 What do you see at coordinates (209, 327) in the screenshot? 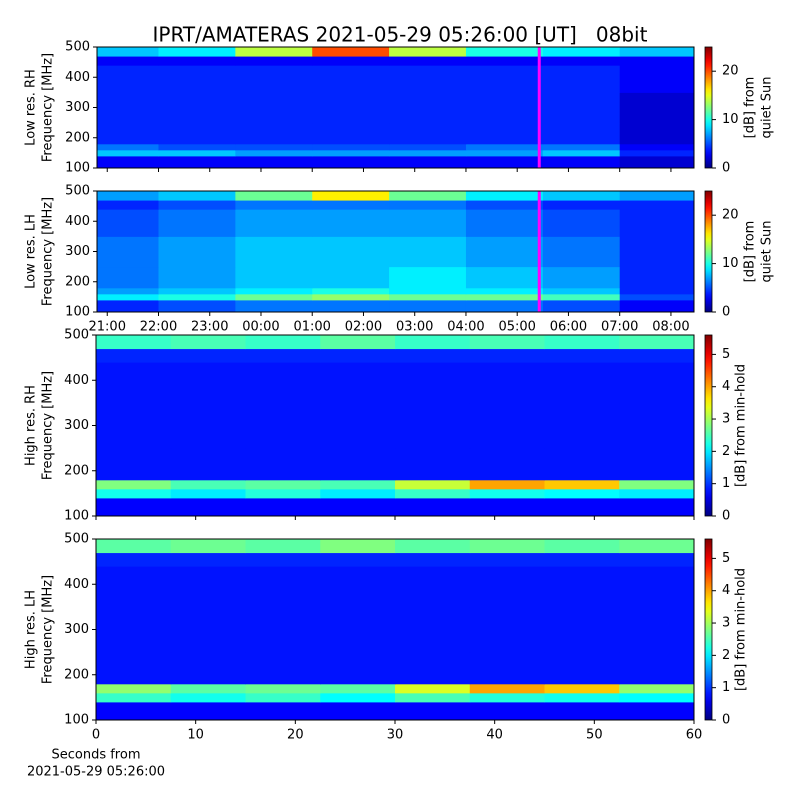
I see `x-tick-label: 23:00` at bounding box center [209, 327].